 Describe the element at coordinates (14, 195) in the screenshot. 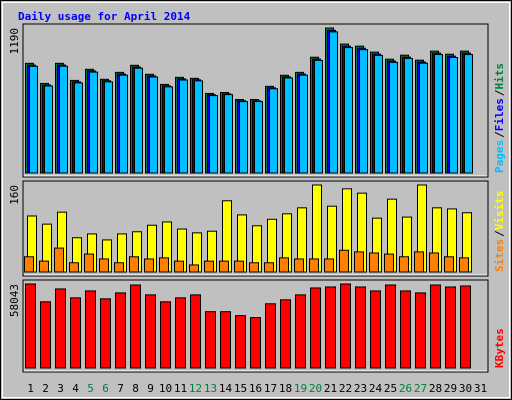

I see `y-tick-label: 160` at that location.